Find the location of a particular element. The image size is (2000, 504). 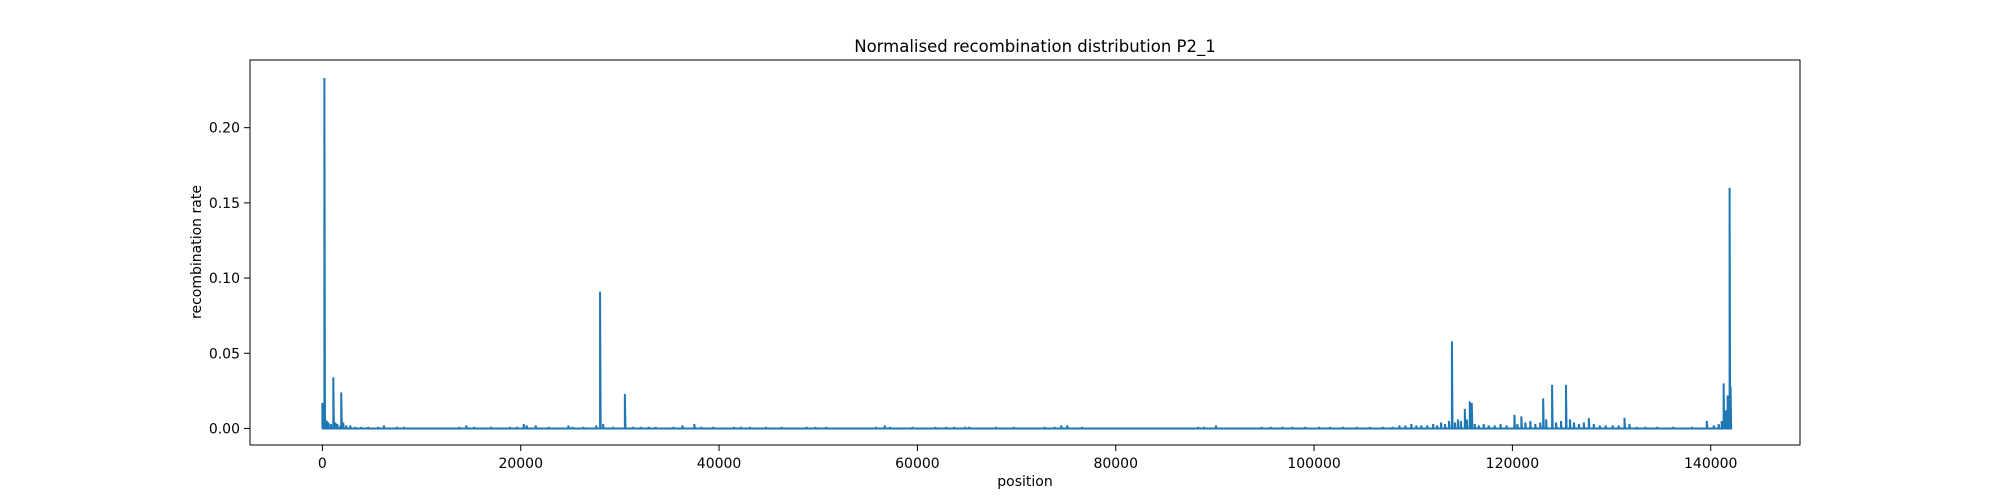

y-tick-label: 0.05 is located at coordinates (224, 354).